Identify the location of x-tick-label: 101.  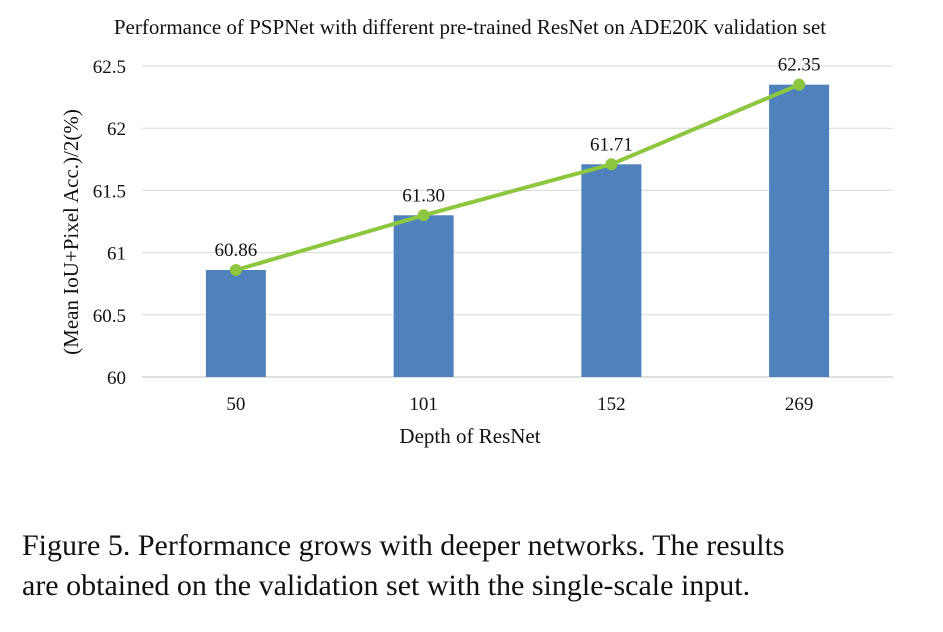
(423, 404).